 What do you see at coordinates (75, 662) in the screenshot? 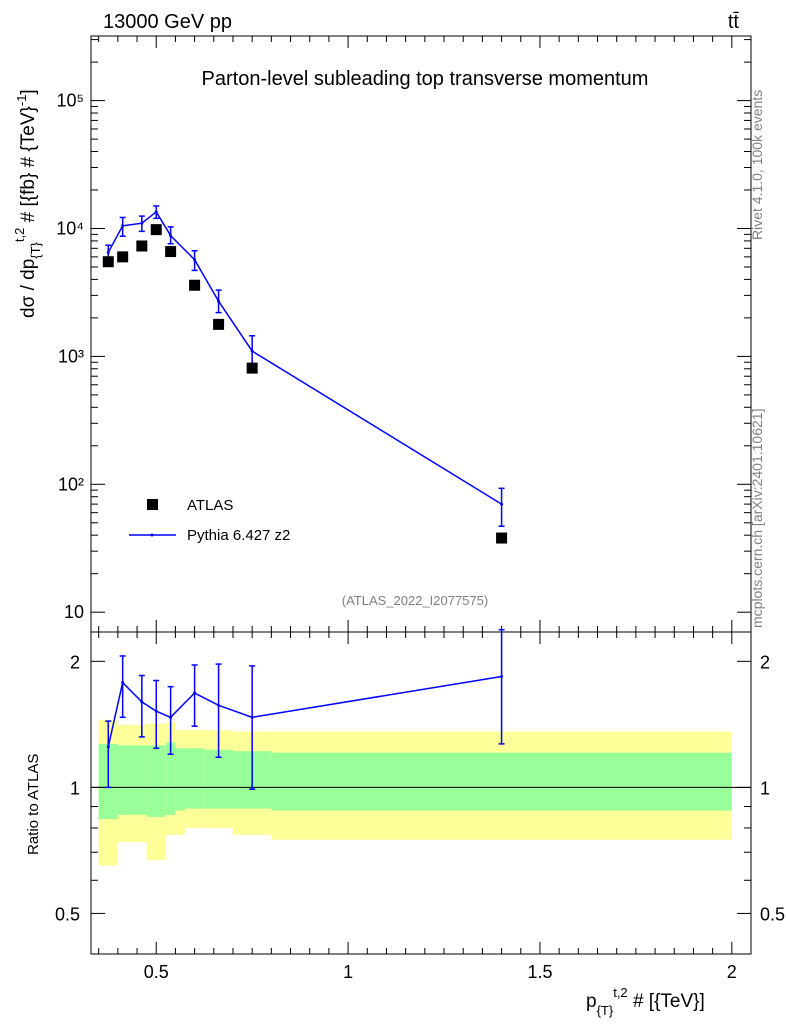
I see `ratio-tick-label-left: 2` at bounding box center [75, 662].